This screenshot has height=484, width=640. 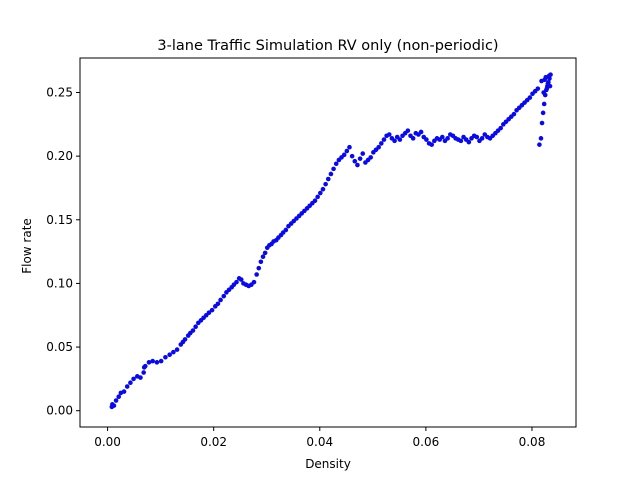 I want to click on y-axis-label: Flow rate, so click(x=27, y=246).